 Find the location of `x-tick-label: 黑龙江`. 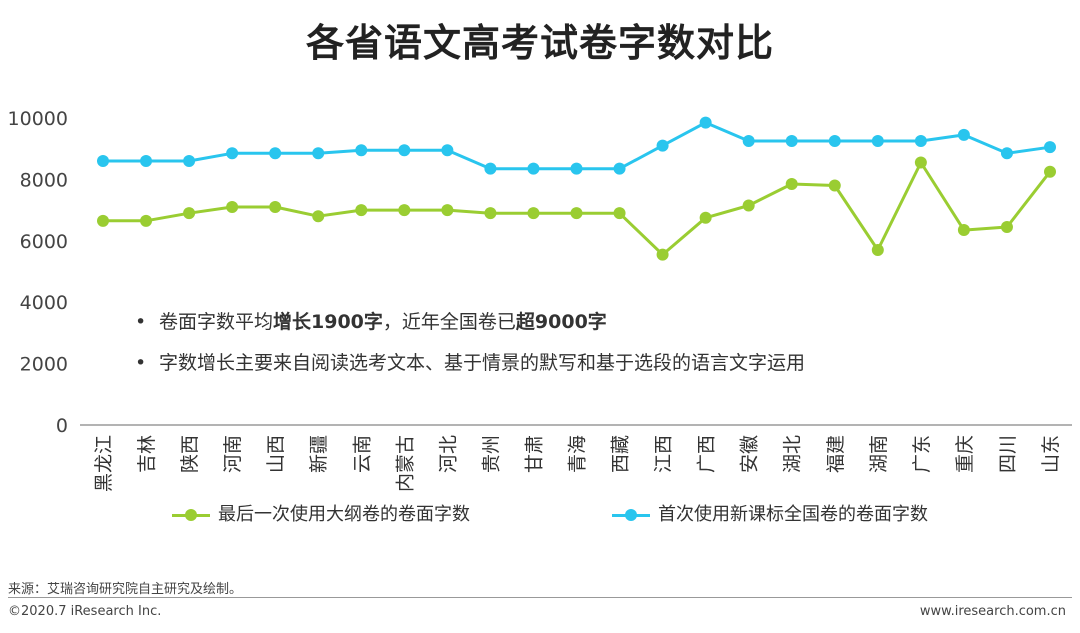

x-tick-label: 黑龙江 is located at coordinates (104, 463).